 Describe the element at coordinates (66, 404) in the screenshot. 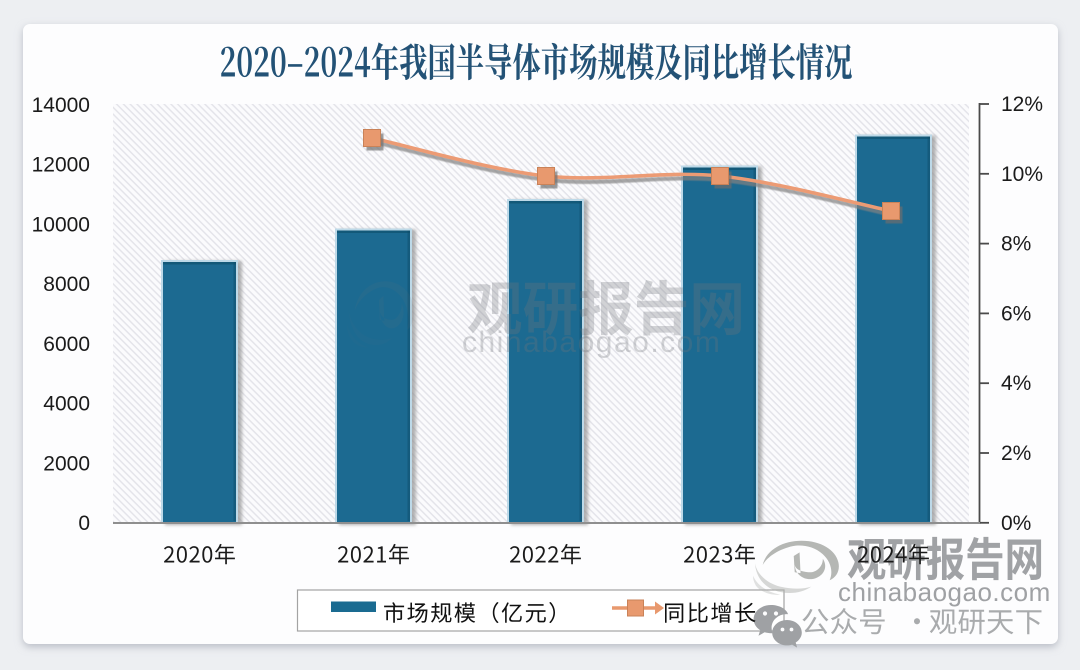

I see `svg-text: 4000` at that location.